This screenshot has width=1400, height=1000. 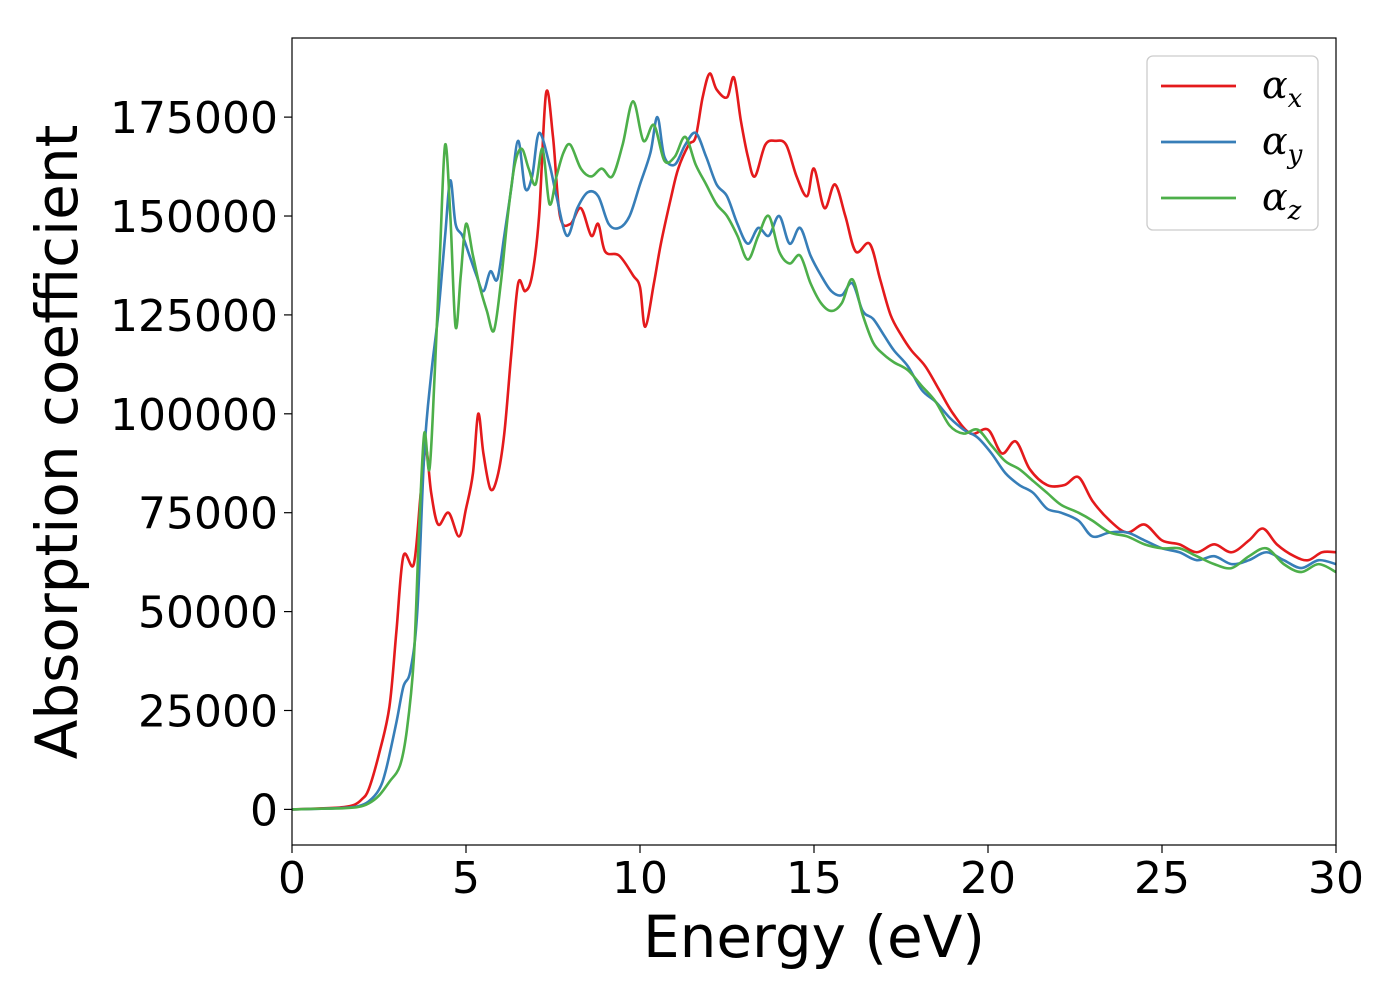 I want to click on x-tick-label: 25, so click(x=1162, y=878).